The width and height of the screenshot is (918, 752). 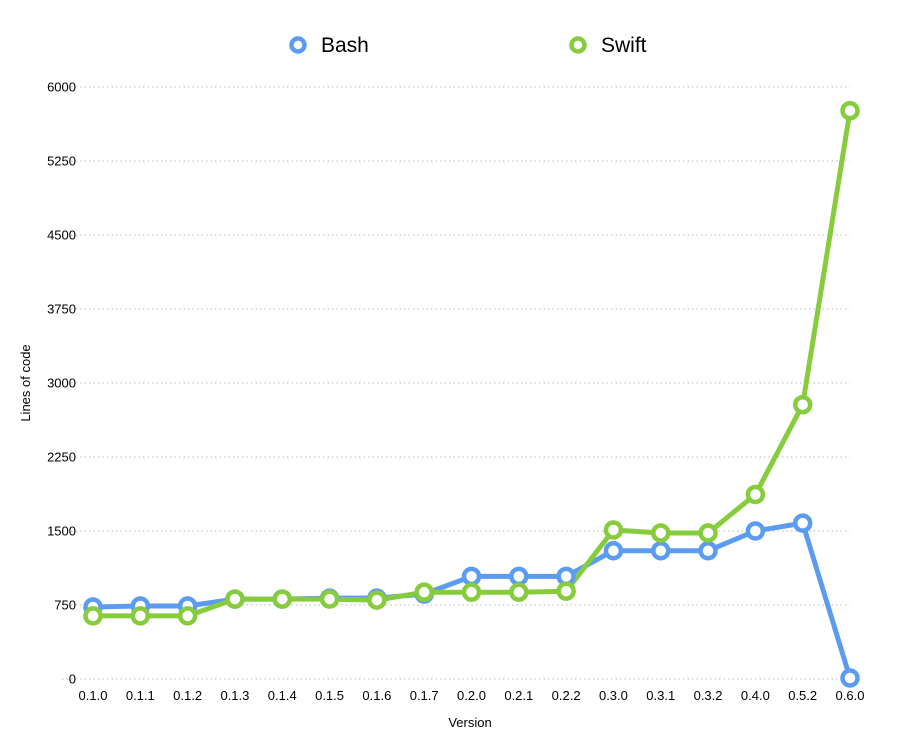 I want to click on y-tick-label: 6000, so click(x=61, y=87).